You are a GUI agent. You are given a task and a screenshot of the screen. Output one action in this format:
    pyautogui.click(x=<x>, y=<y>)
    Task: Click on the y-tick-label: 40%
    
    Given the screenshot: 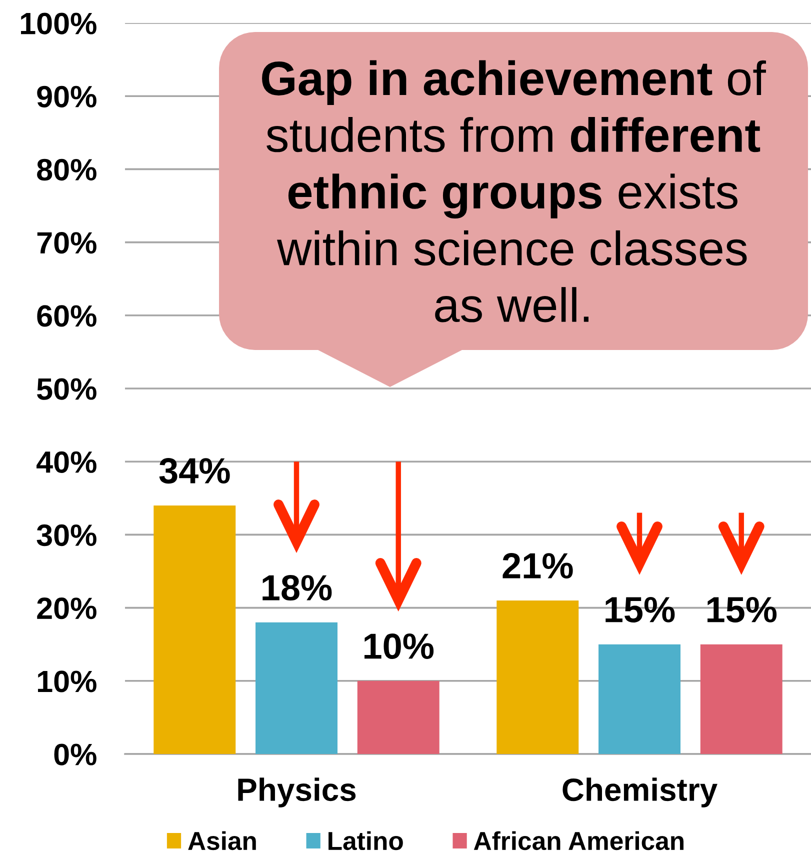 What is the action you would take?
    pyautogui.click(x=66, y=462)
    